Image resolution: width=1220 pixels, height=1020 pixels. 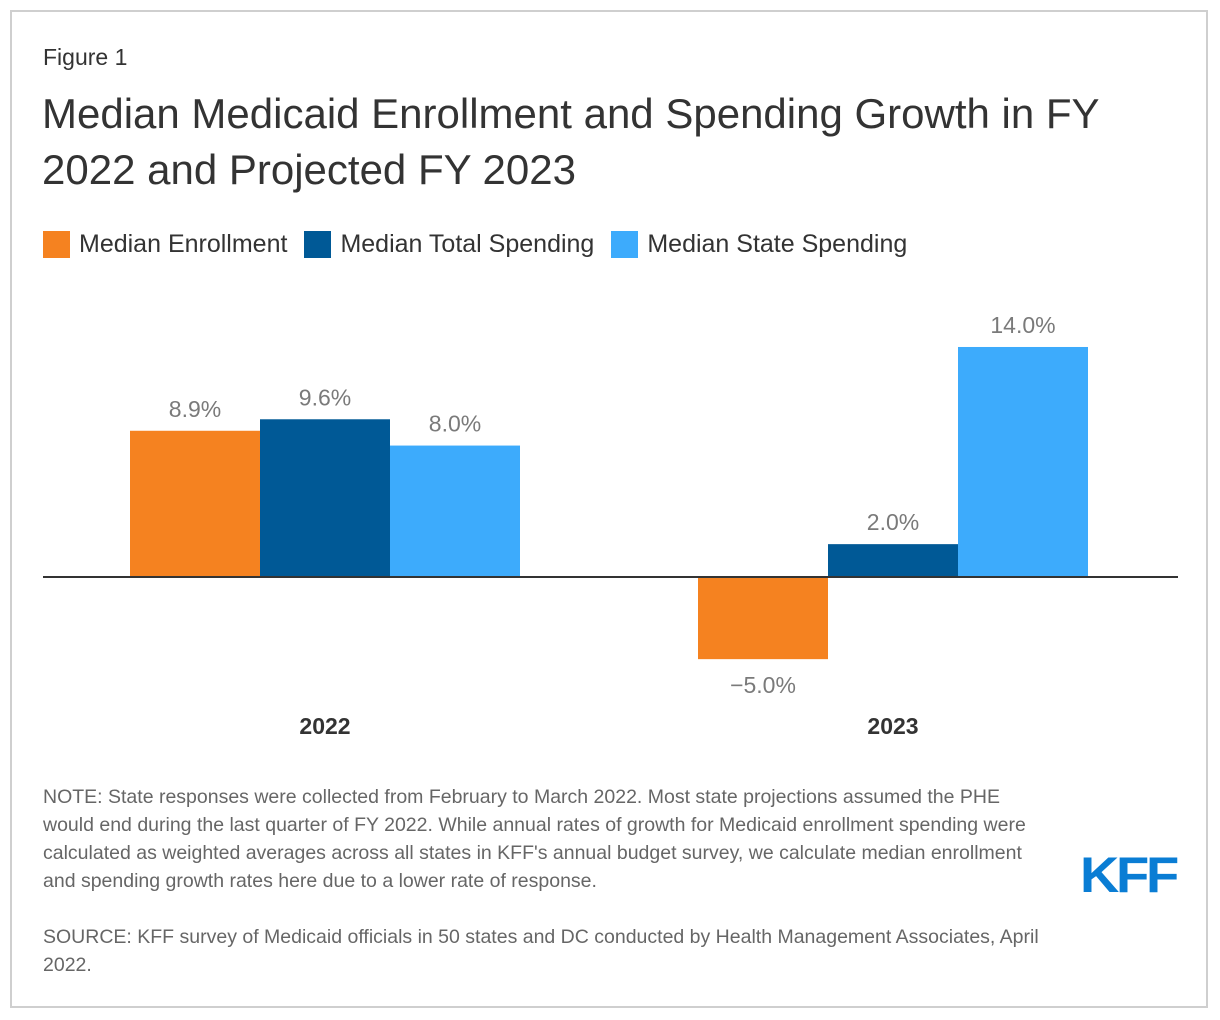 I want to click on legend-label-enrollment: Median Enrollment, so click(x=183, y=244).